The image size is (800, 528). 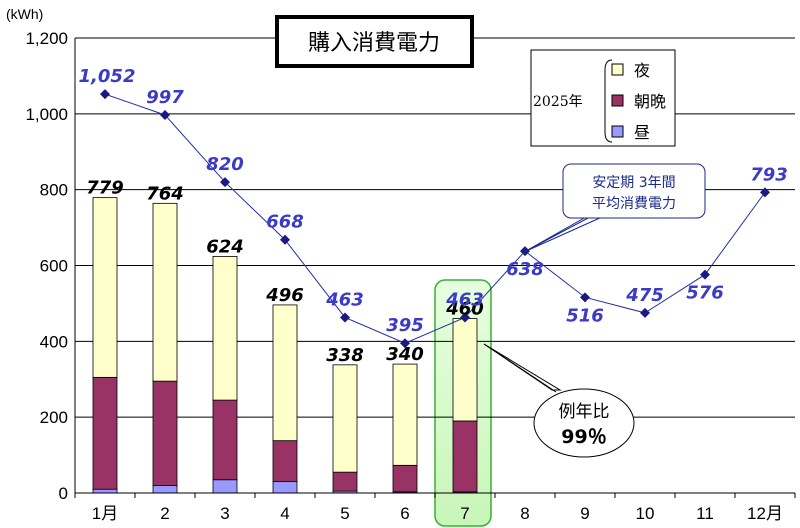 I want to click on chart-title-box: 購入消費電力, so click(x=374, y=41).